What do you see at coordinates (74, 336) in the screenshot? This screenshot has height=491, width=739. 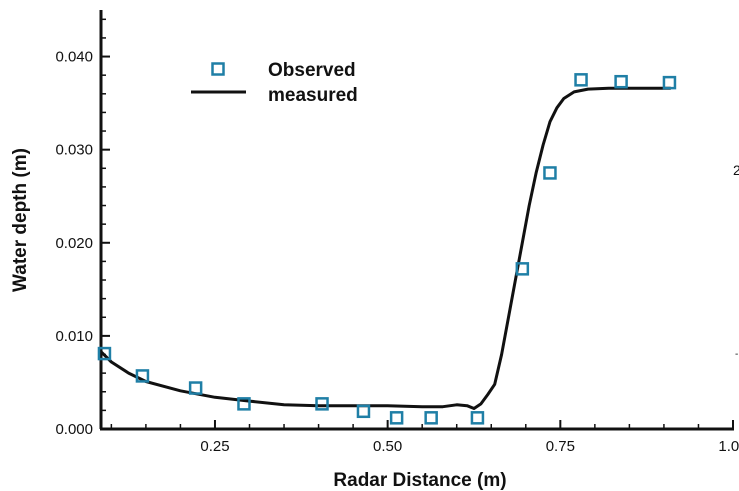 I see `y-tick-label: 0.010` at bounding box center [74, 336].